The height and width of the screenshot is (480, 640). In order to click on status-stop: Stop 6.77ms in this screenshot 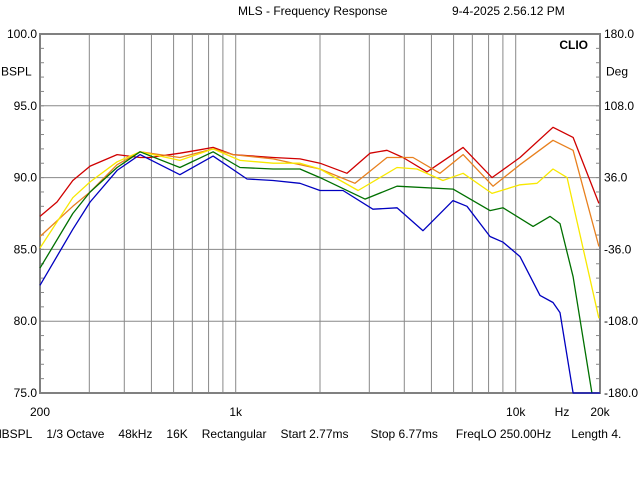, I will do `click(404, 434)`.